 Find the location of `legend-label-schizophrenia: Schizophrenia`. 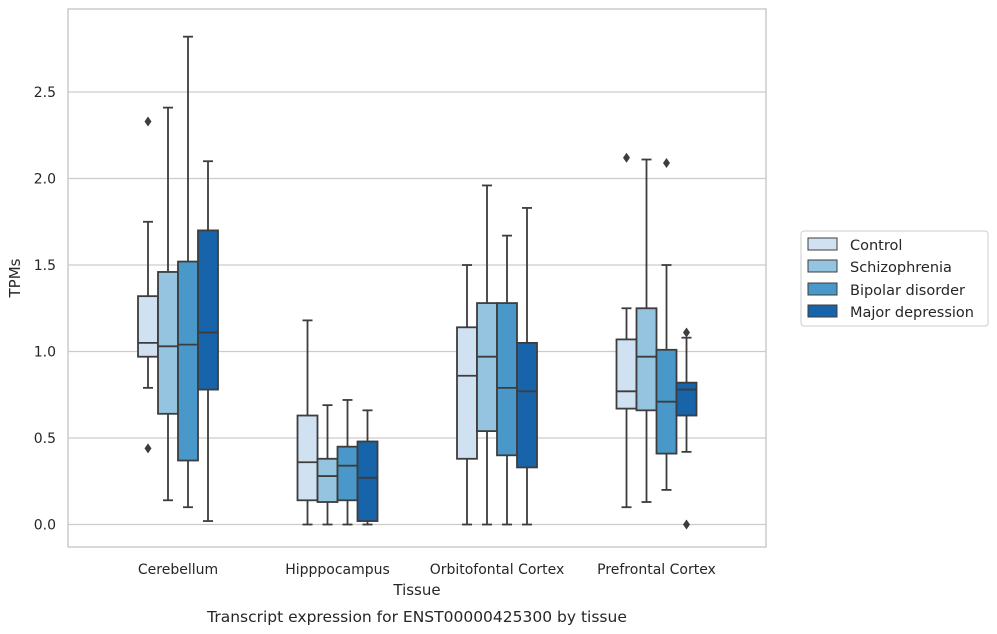

legend-label-schizophrenia: Schizophrenia is located at coordinates (901, 268).